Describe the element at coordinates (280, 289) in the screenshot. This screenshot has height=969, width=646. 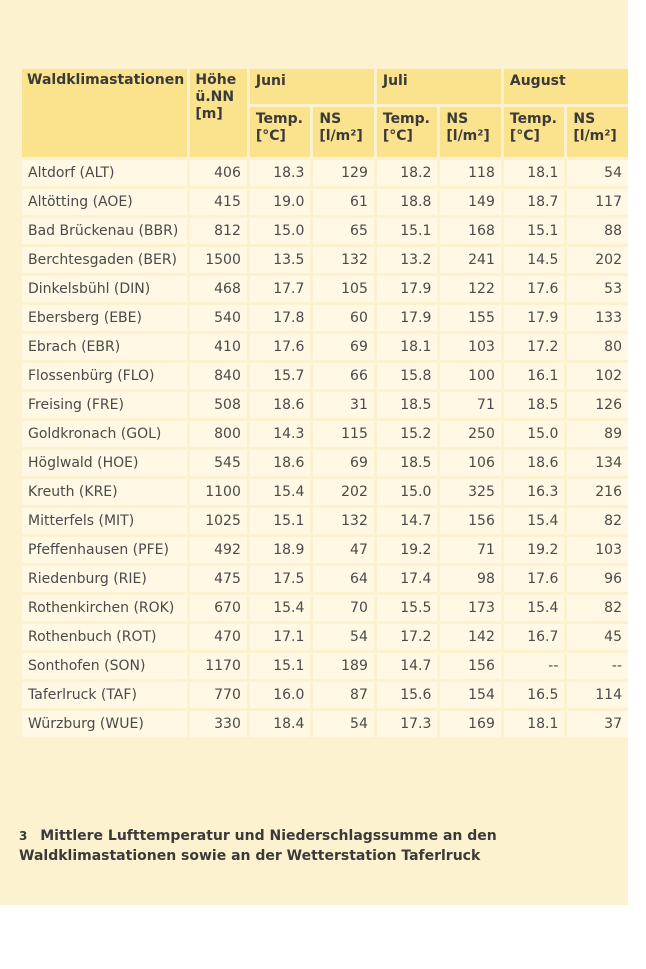
I see `cell-jun-t: 17.7` at that location.